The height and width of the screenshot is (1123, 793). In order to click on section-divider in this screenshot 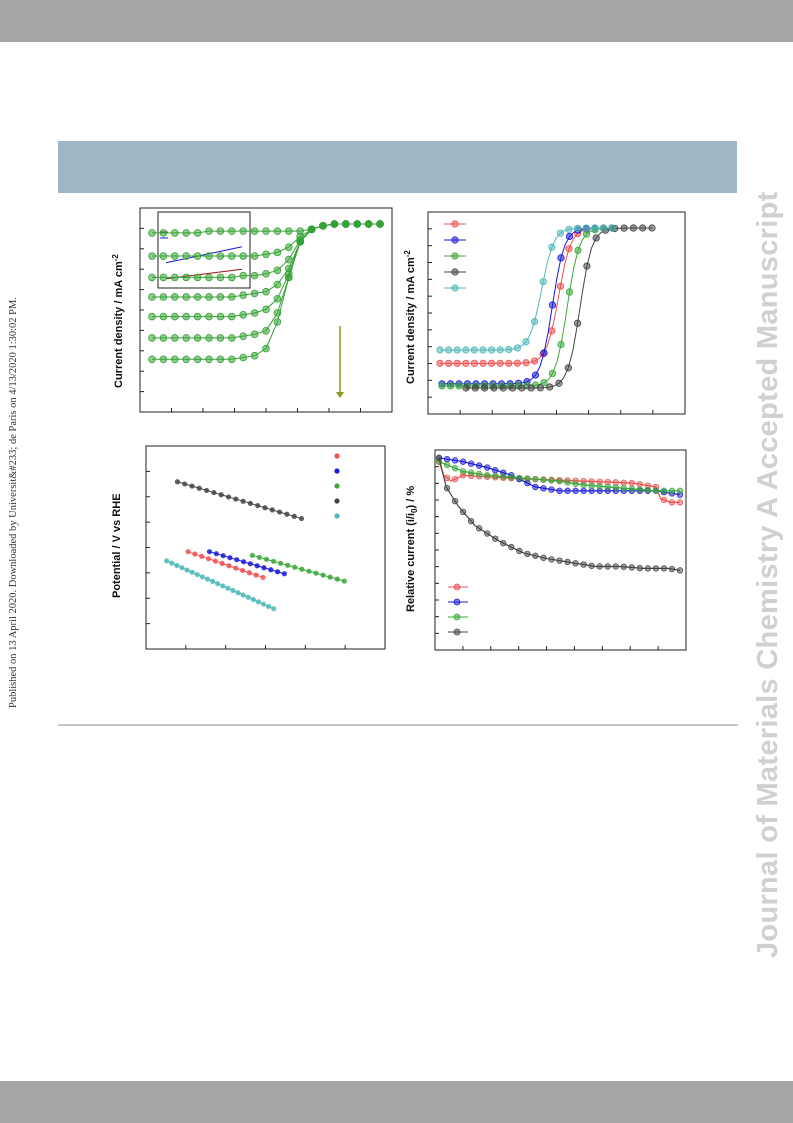, I will do `click(398, 725)`.